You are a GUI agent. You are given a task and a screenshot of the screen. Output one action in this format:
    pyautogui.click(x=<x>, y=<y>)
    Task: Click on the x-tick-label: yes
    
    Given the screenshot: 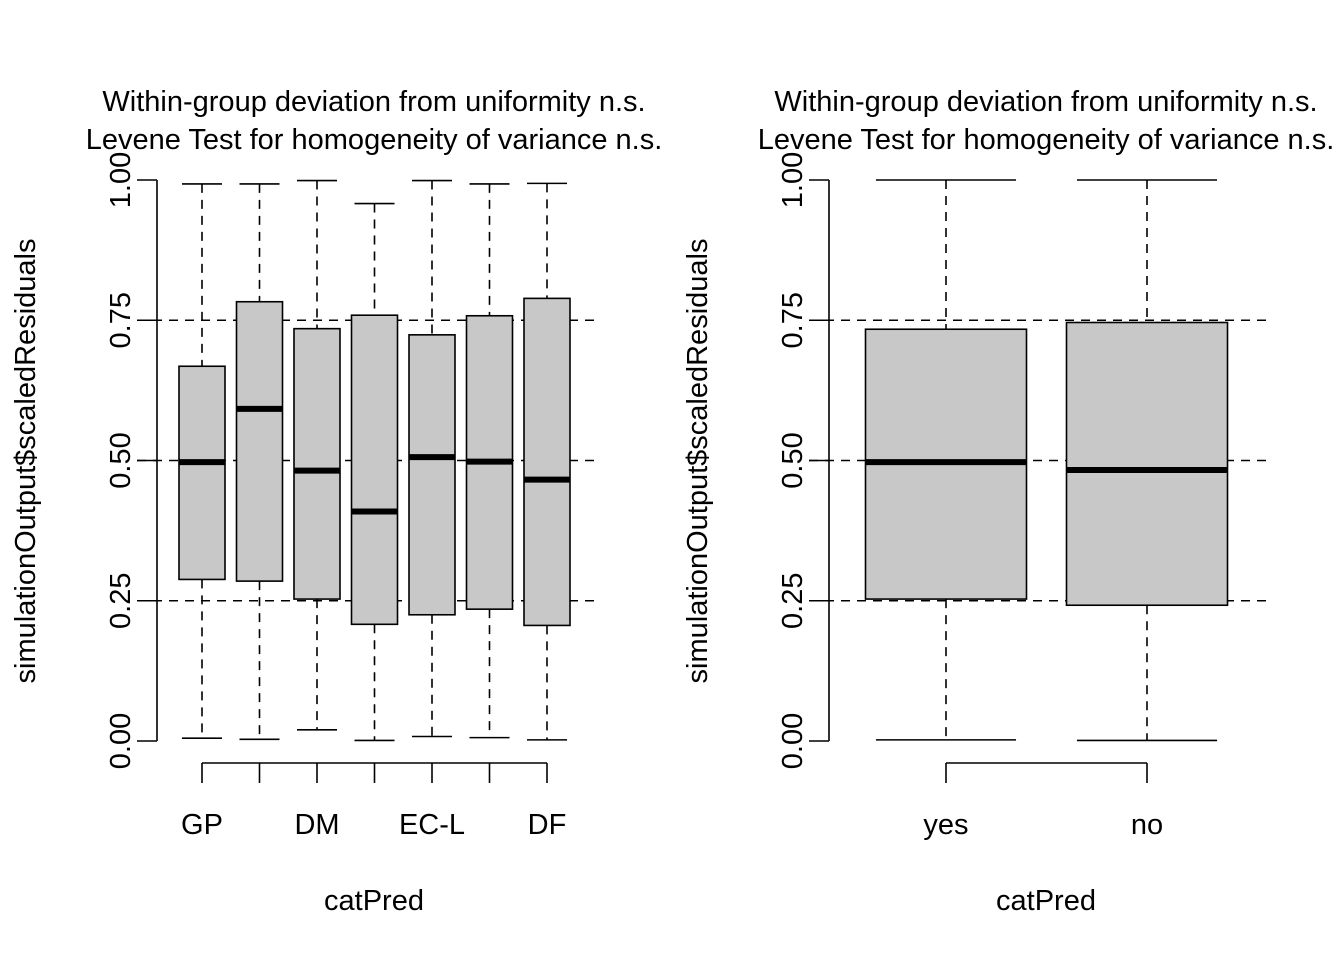 What is the action you would take?
    pyautogui.click(x=945, y=825)
    